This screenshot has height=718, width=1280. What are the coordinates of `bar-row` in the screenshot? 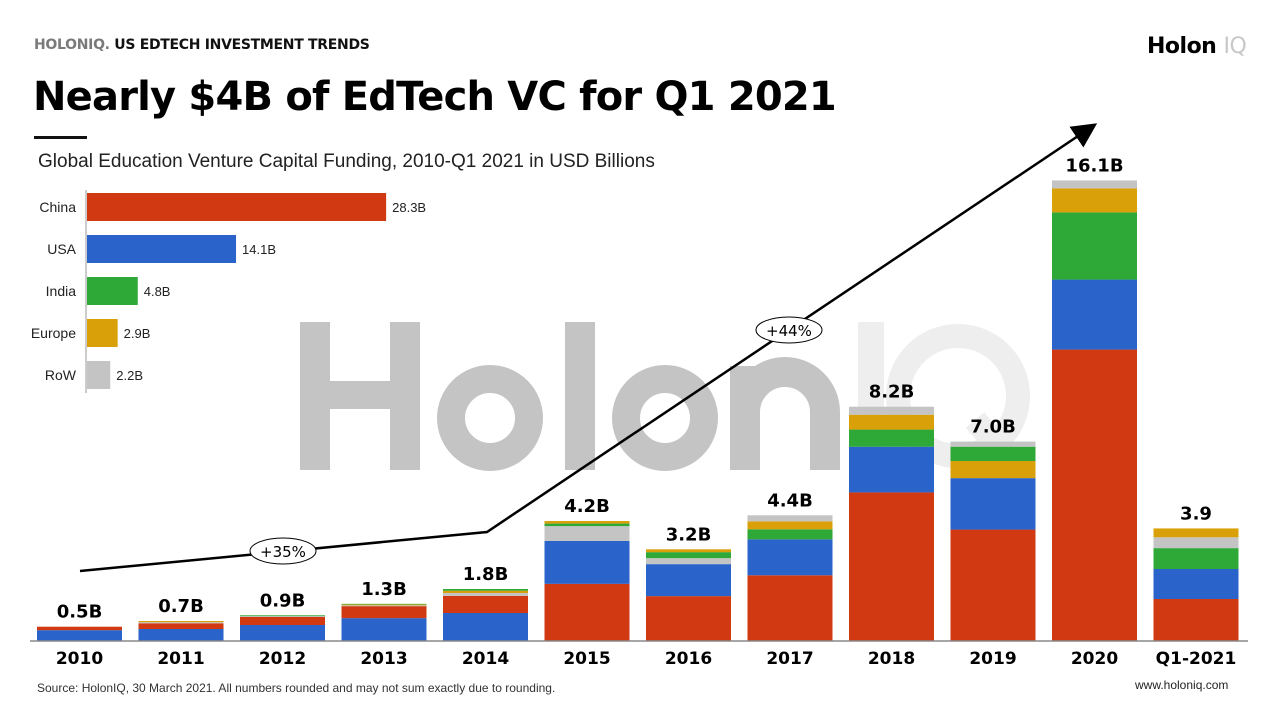 It's located at (99, 375).